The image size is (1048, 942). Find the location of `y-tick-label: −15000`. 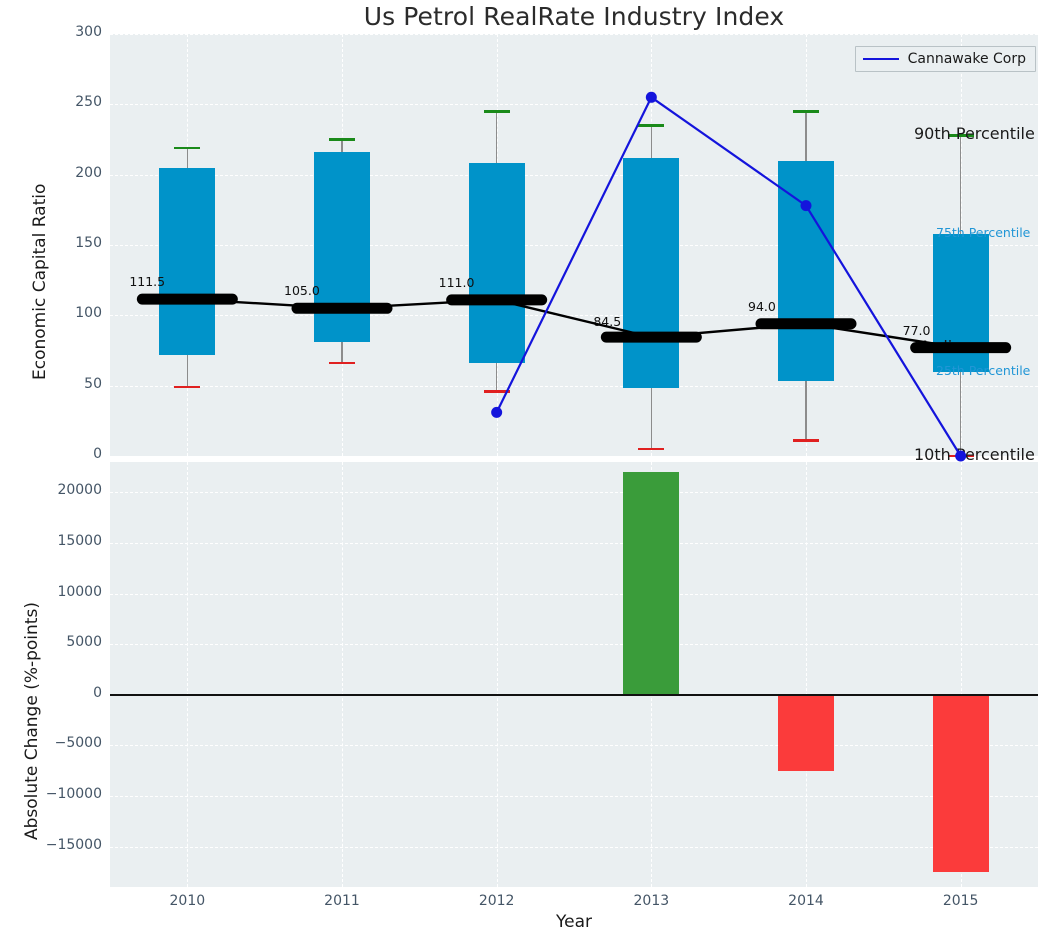

y-tick-label: −15000 is located at coordinates (73, 844).